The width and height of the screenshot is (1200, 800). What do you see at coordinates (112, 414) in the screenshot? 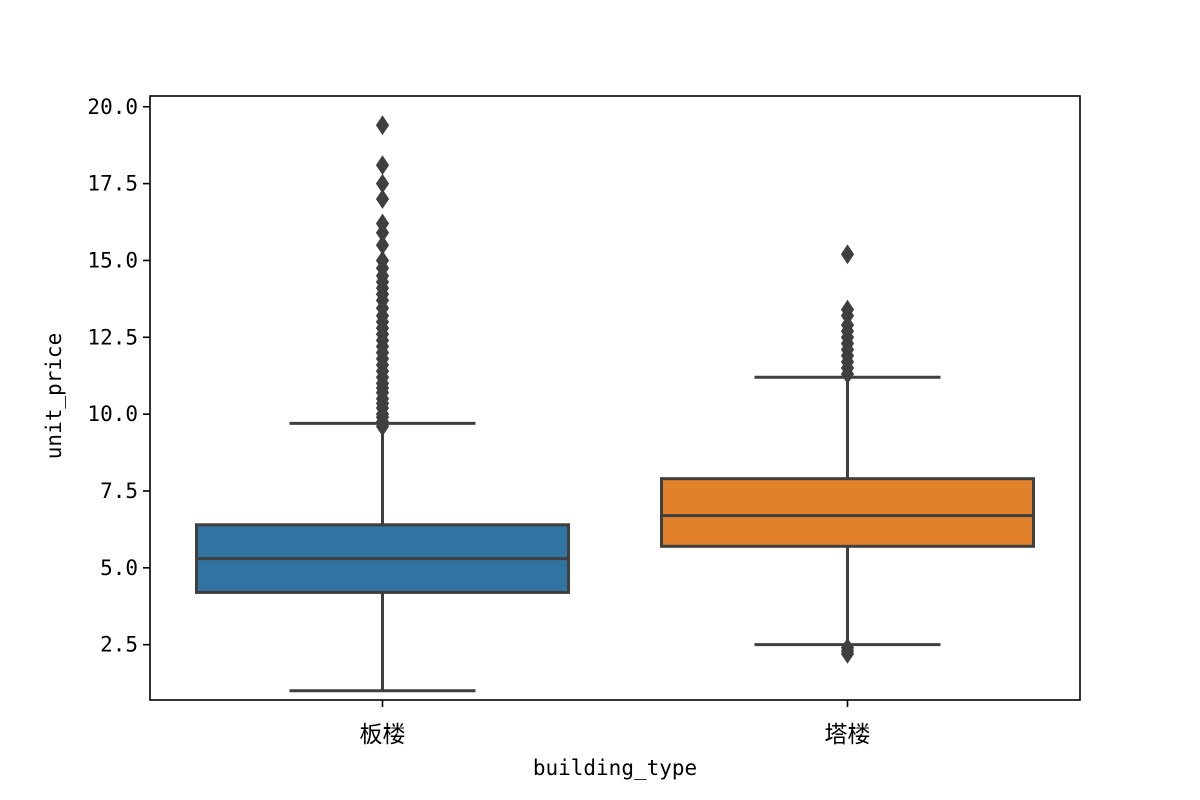
I see `y-tick-label: 10.0` at bounding box center [112, 414].